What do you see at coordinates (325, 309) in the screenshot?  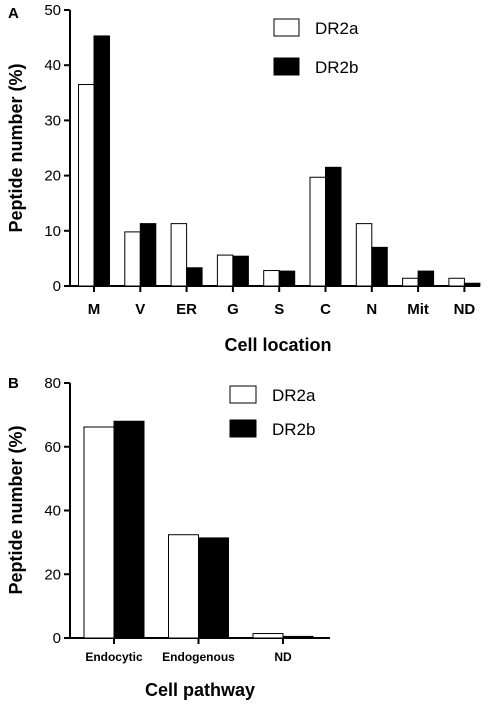 I see `x-tick-label-a: C` at bounding box center [325, 309].